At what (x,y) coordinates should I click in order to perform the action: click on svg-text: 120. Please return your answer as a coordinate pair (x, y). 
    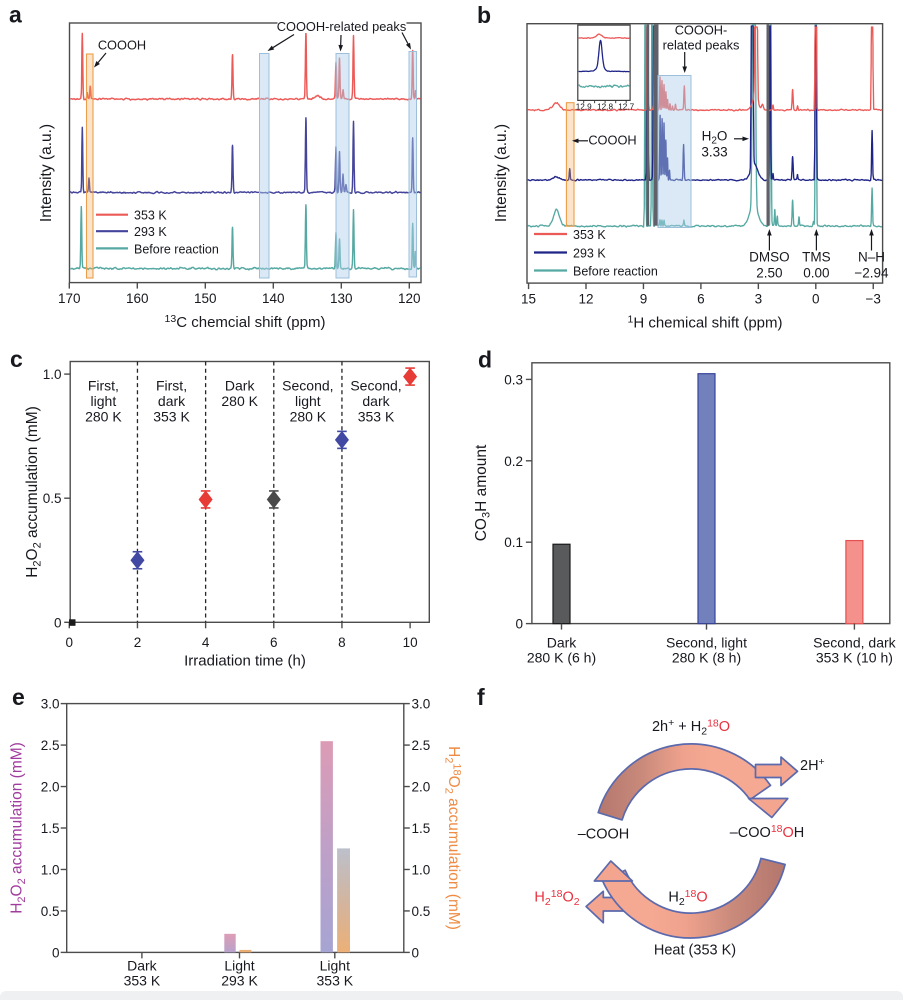
    Looking at the image, I should click on (409, 298).